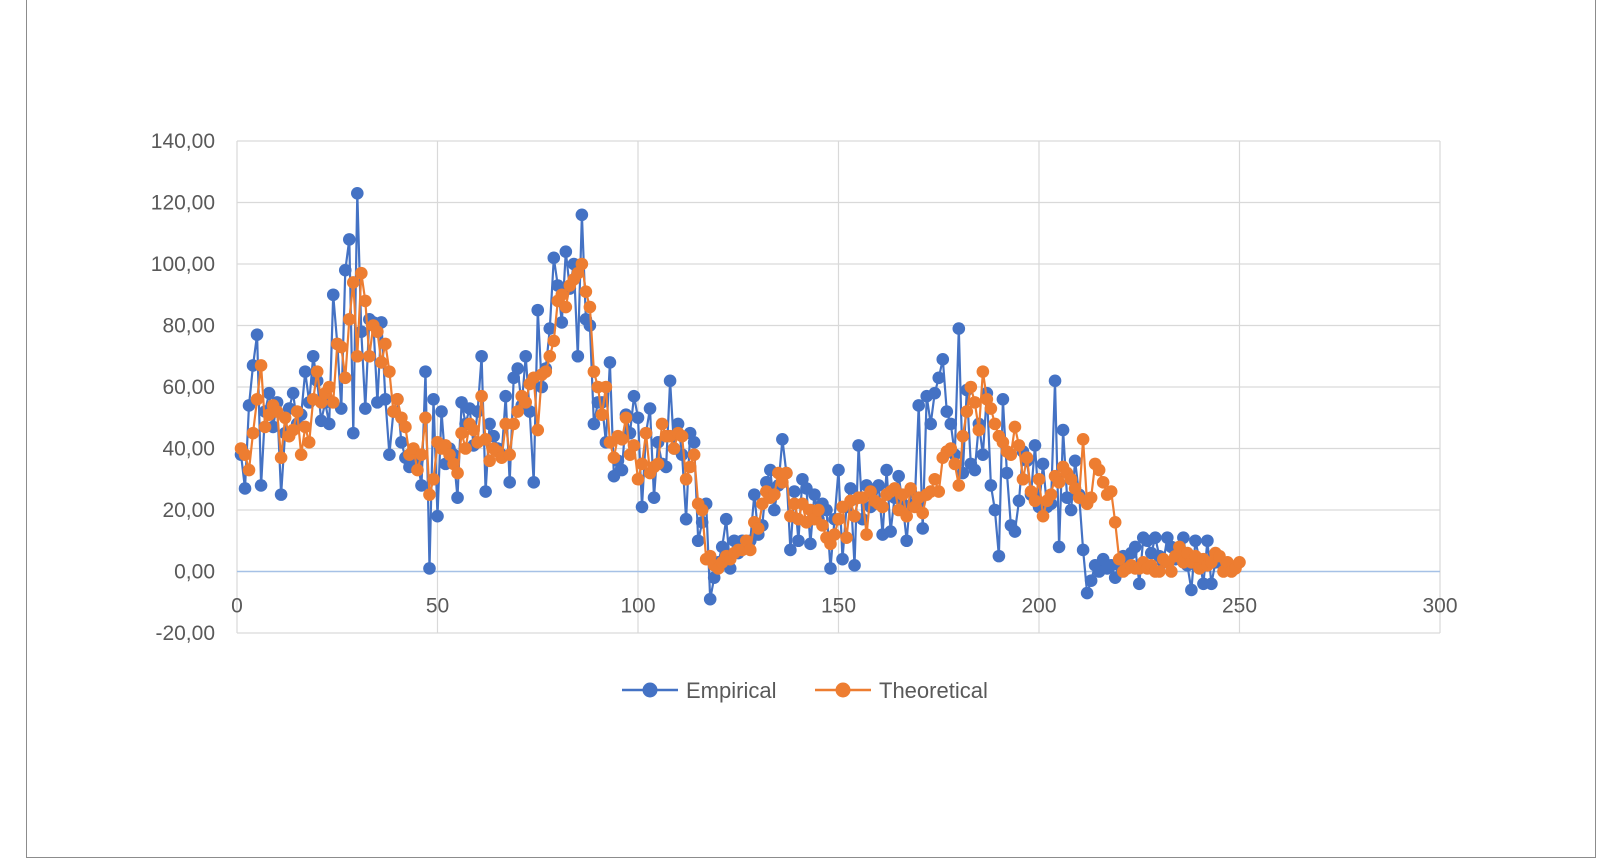 The width and height of the screenshot is (1620, 858). I want to click on y-tick-label: 100,00, so click(183, 264).